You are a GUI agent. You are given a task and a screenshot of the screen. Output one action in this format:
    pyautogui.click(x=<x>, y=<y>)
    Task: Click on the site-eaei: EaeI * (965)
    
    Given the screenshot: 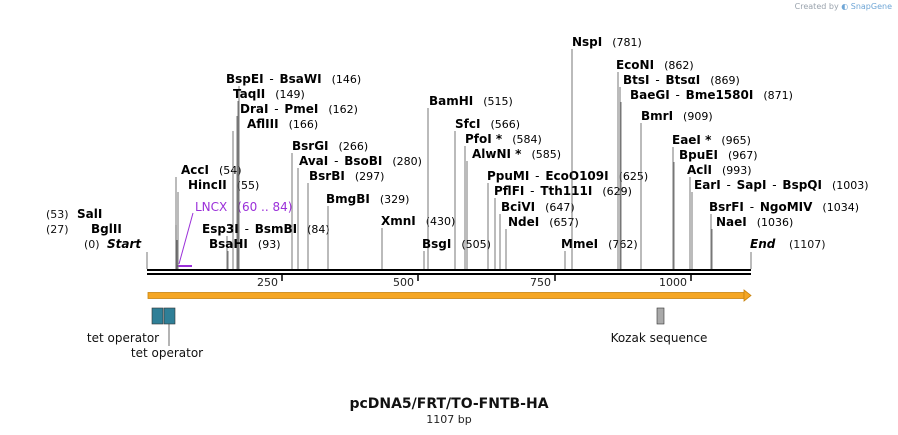 What is the action you would take?
    pyautogui.click(x=711, y=201)
    